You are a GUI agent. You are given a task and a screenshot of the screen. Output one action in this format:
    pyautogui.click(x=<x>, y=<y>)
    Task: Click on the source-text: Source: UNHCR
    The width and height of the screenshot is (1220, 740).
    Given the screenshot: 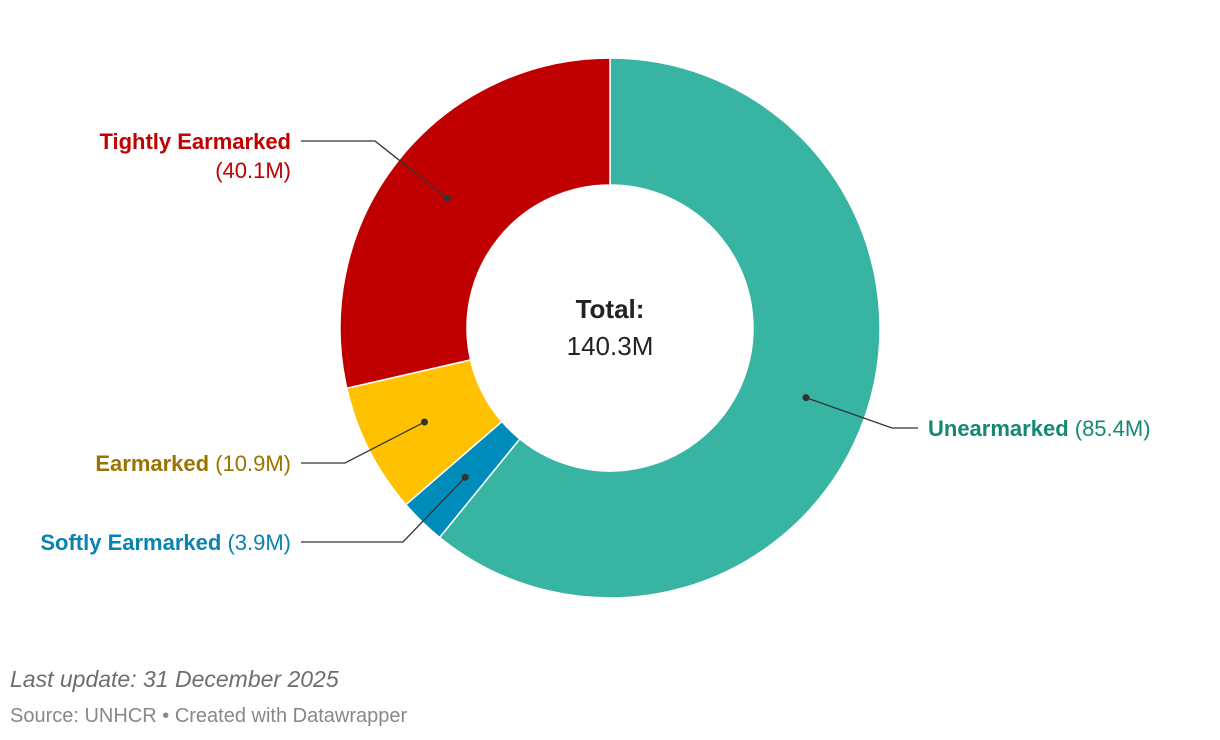 What is the action you would take?
    pyautogui.click(x=83, y=716)
    